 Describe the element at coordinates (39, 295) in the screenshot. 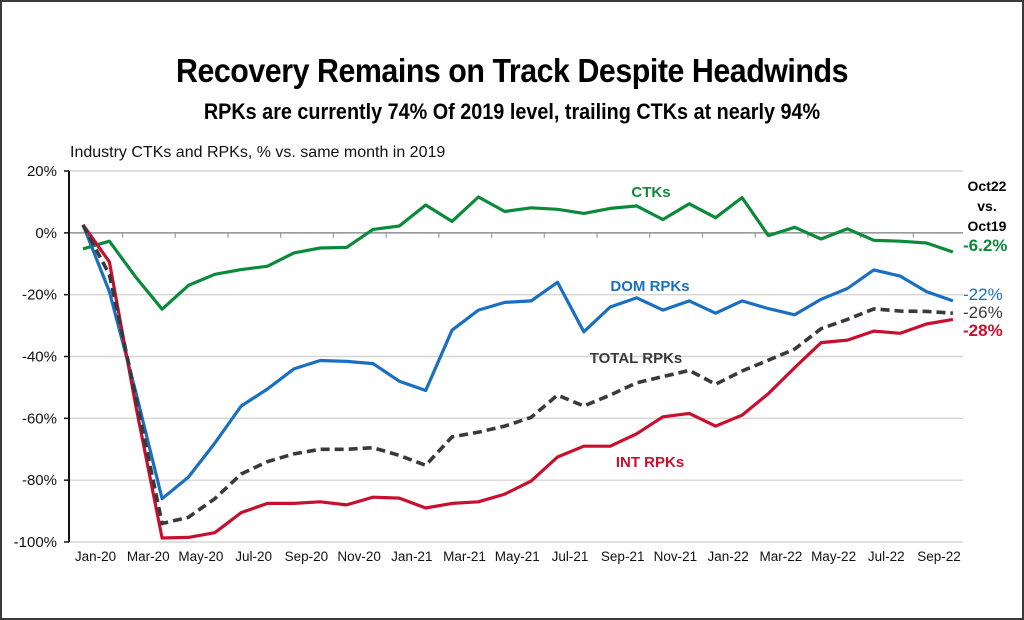

I see `y-tick-label: -20%` at that location.